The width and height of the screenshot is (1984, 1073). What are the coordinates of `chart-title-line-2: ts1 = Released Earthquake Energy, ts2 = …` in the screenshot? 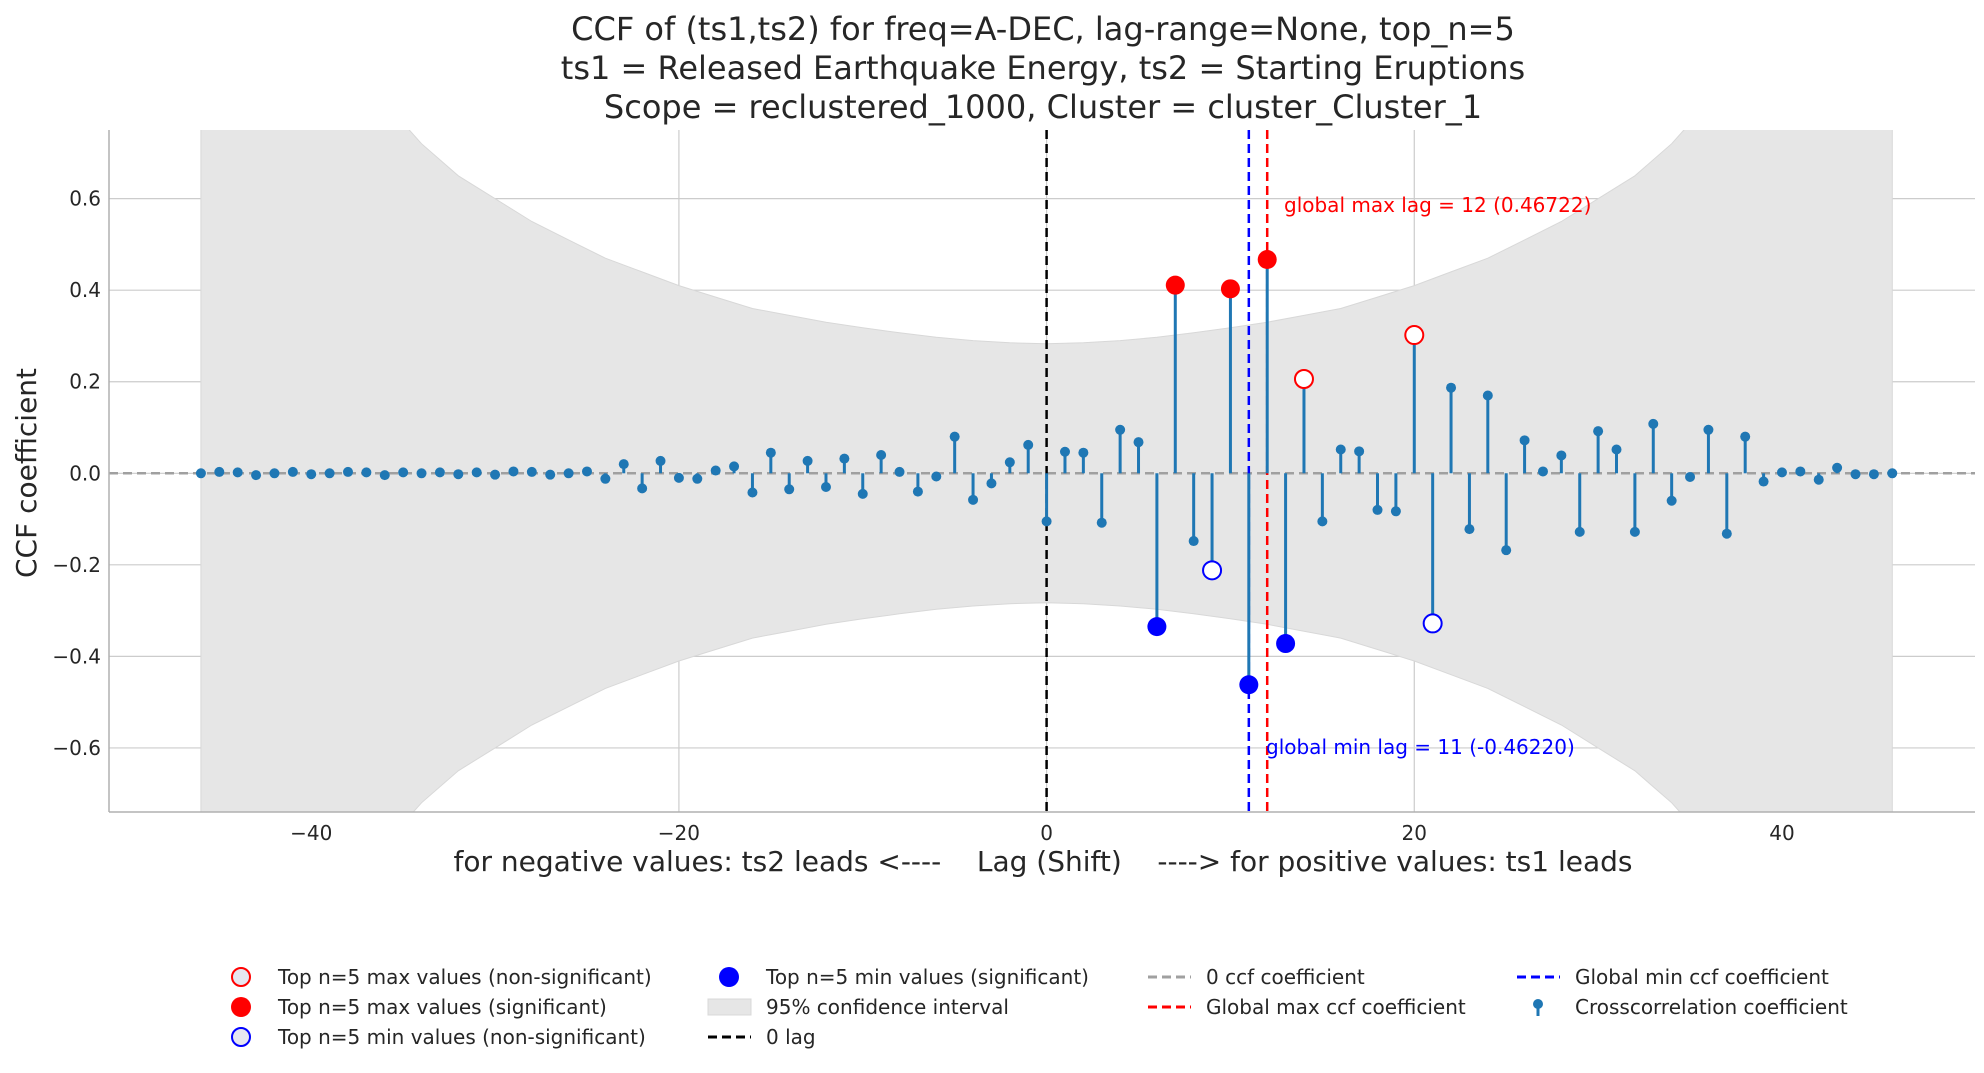 It's located at (1043, 68).